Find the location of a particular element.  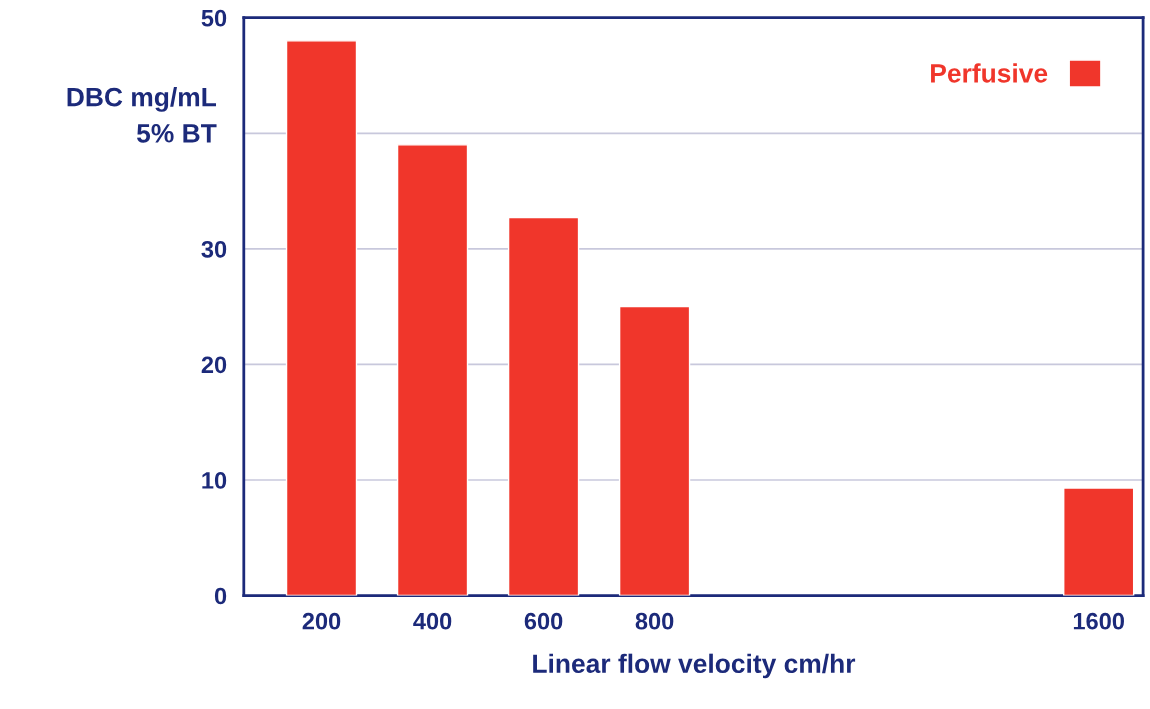

legend-label: Perfusive is located at coordinates (989, 73).